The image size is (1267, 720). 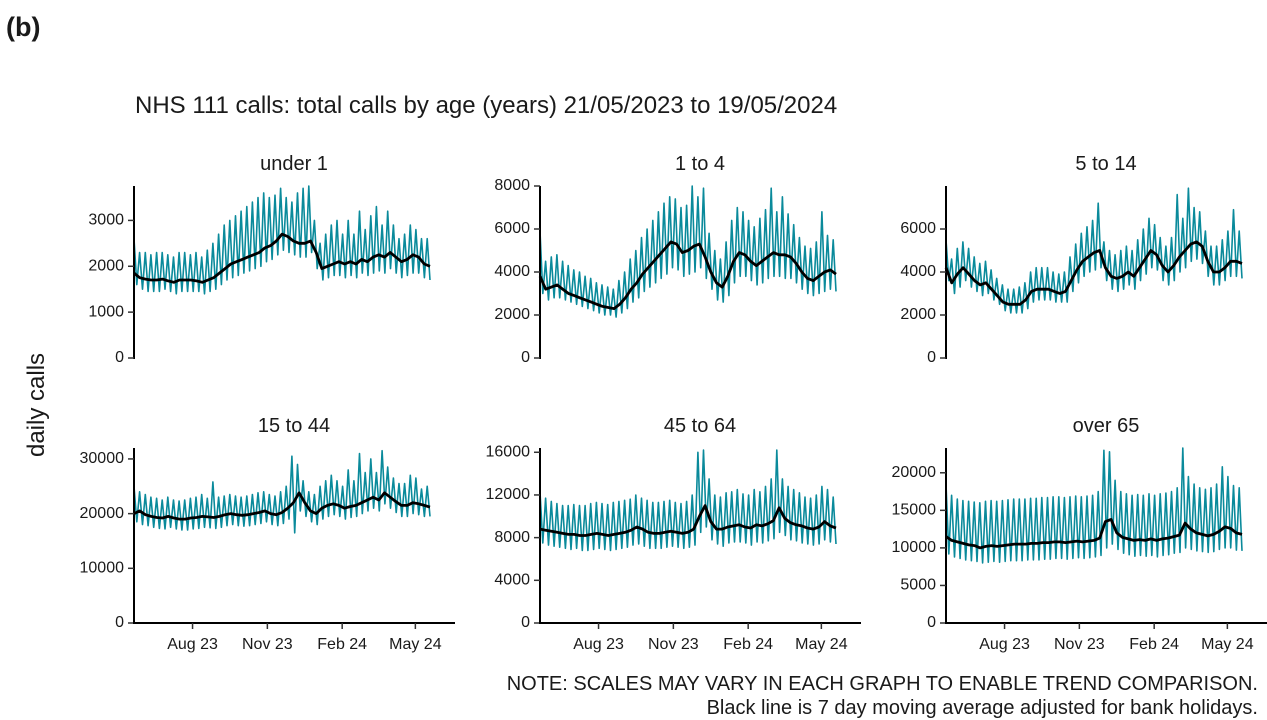 What do you see at coordinates (106, 311) in the screenshot?
I see `y-tick-label: 1000` at bounding box center [106, 311].